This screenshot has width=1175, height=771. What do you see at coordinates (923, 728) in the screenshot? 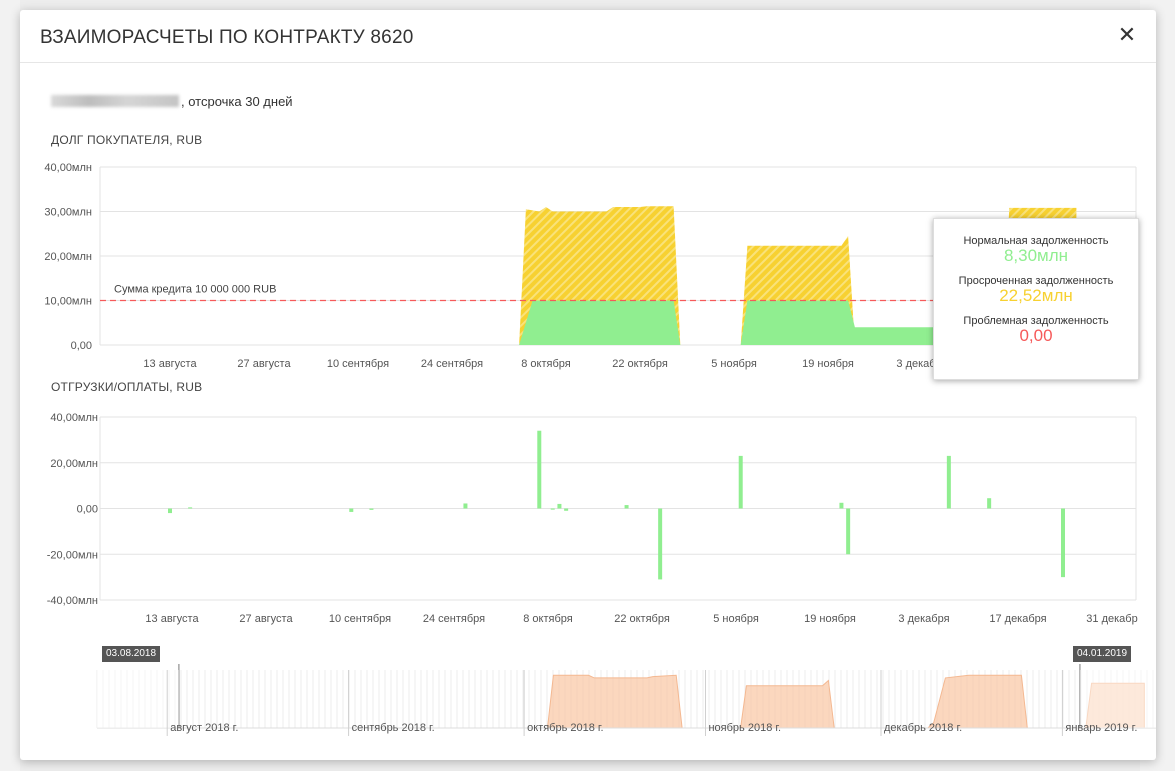
I see `navigator-month-label: декабрь 2018 г.` at bounding box center [923, 728].